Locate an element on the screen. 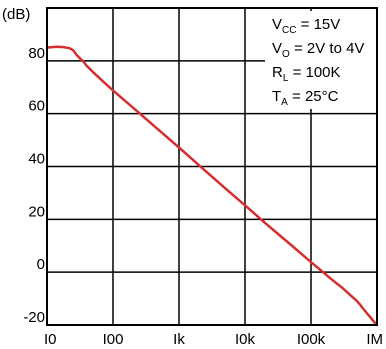 The image size is (386, 349). x-tick-label: I00k is located at coordinates (311, 339).